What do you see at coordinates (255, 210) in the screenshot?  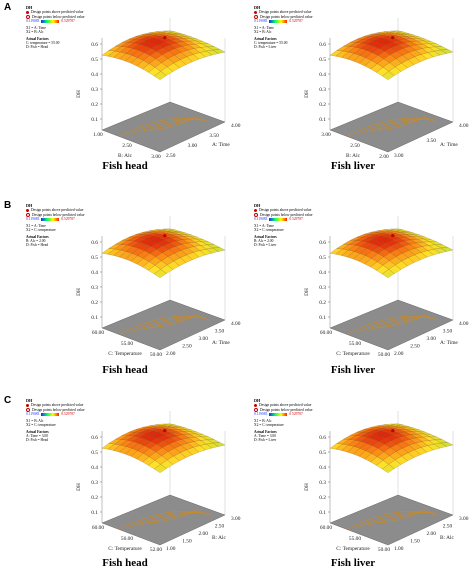 I see `above-point-icon` at bounding box center [255, 210].